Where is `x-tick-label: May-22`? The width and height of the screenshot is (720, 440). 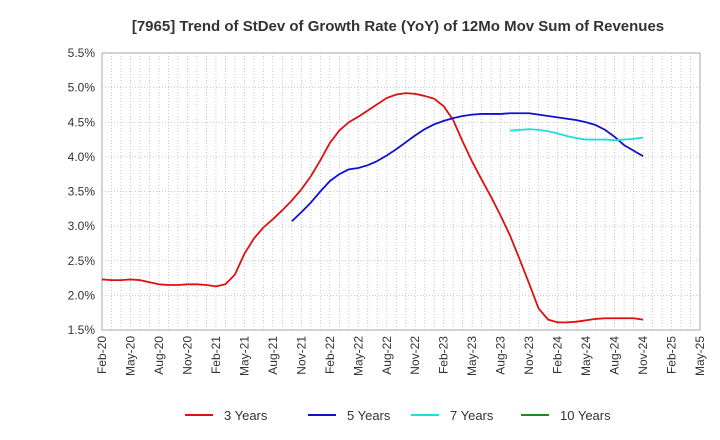 x-tick-label: May-22 is located at coordinates (358, 356).